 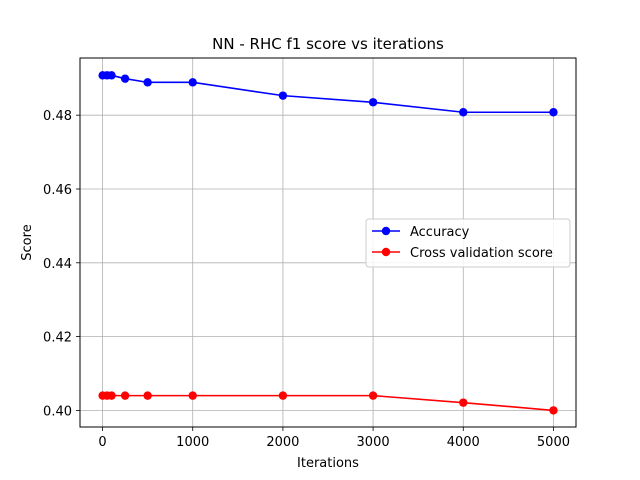 I want to click on legend-box, so click(x=468, y=243).